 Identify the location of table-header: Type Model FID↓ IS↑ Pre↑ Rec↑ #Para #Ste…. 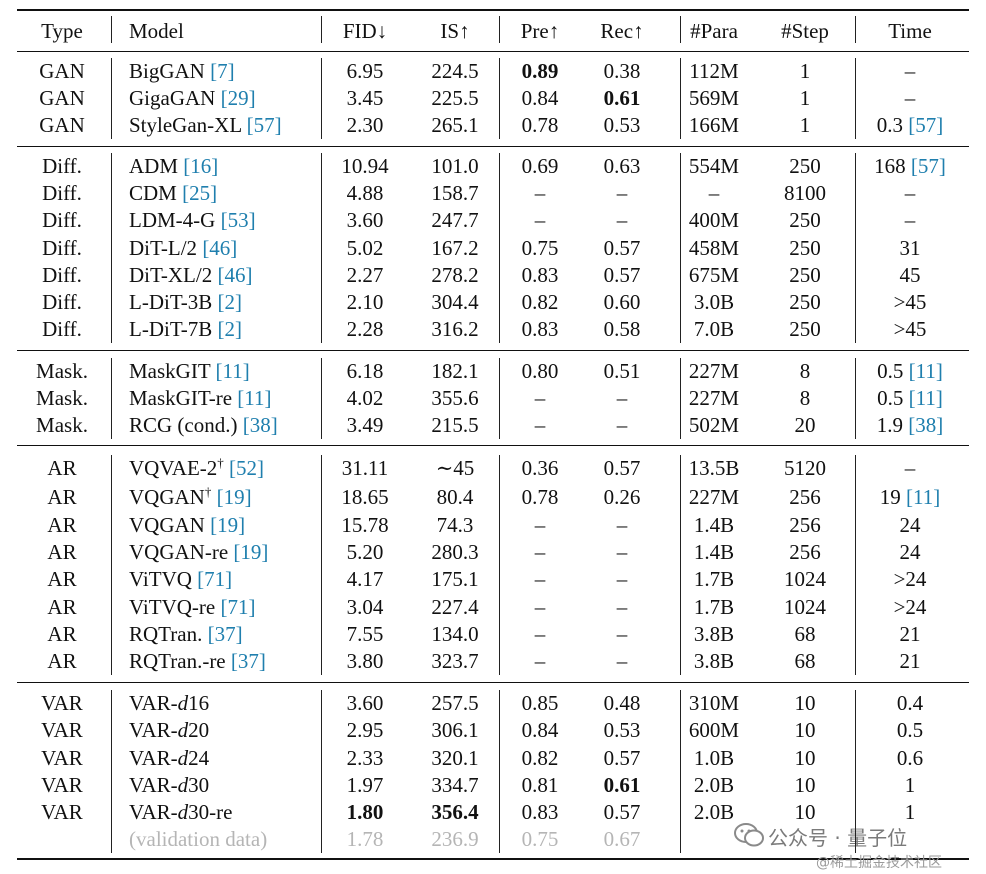
(493, 31).